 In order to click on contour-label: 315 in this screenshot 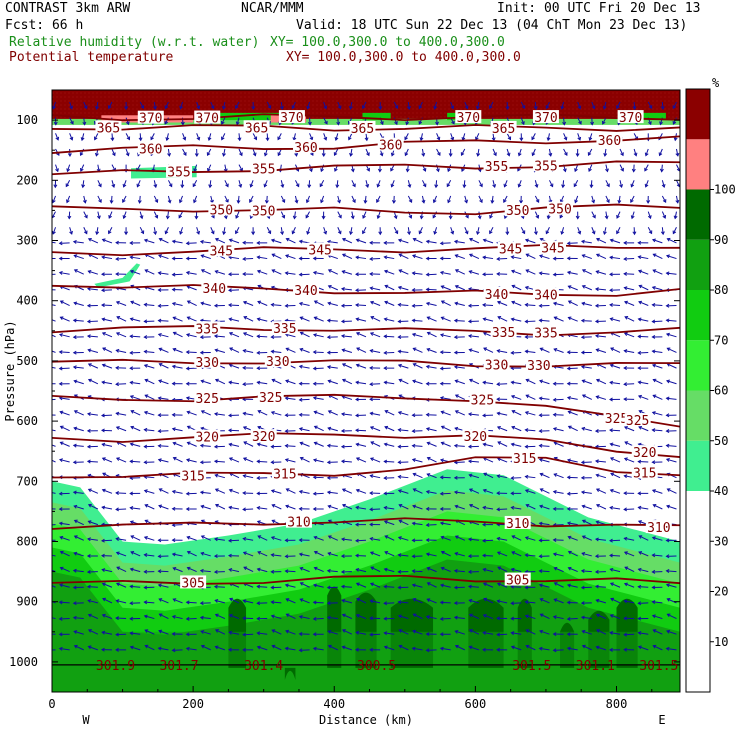, I will do `click(524, 459)`.